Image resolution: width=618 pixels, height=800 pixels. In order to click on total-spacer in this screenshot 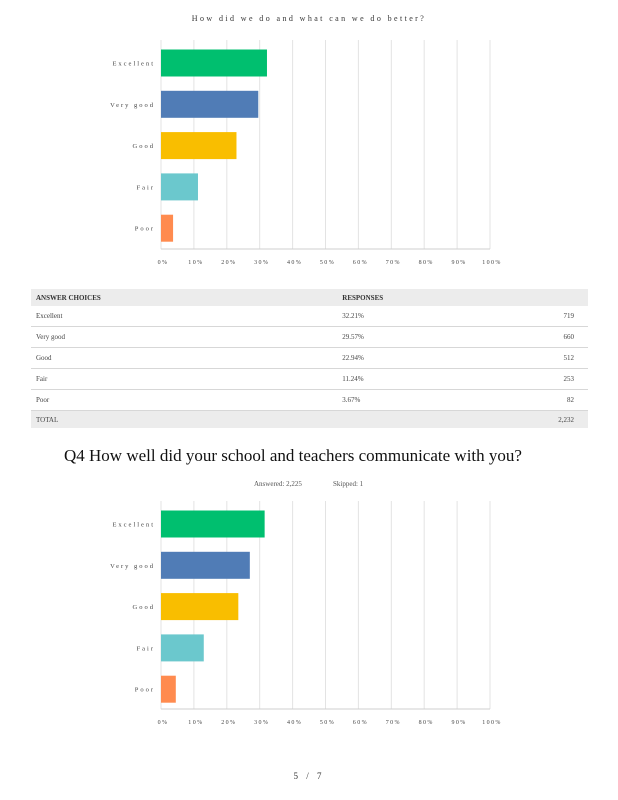, I will do `click(434, 419)`.